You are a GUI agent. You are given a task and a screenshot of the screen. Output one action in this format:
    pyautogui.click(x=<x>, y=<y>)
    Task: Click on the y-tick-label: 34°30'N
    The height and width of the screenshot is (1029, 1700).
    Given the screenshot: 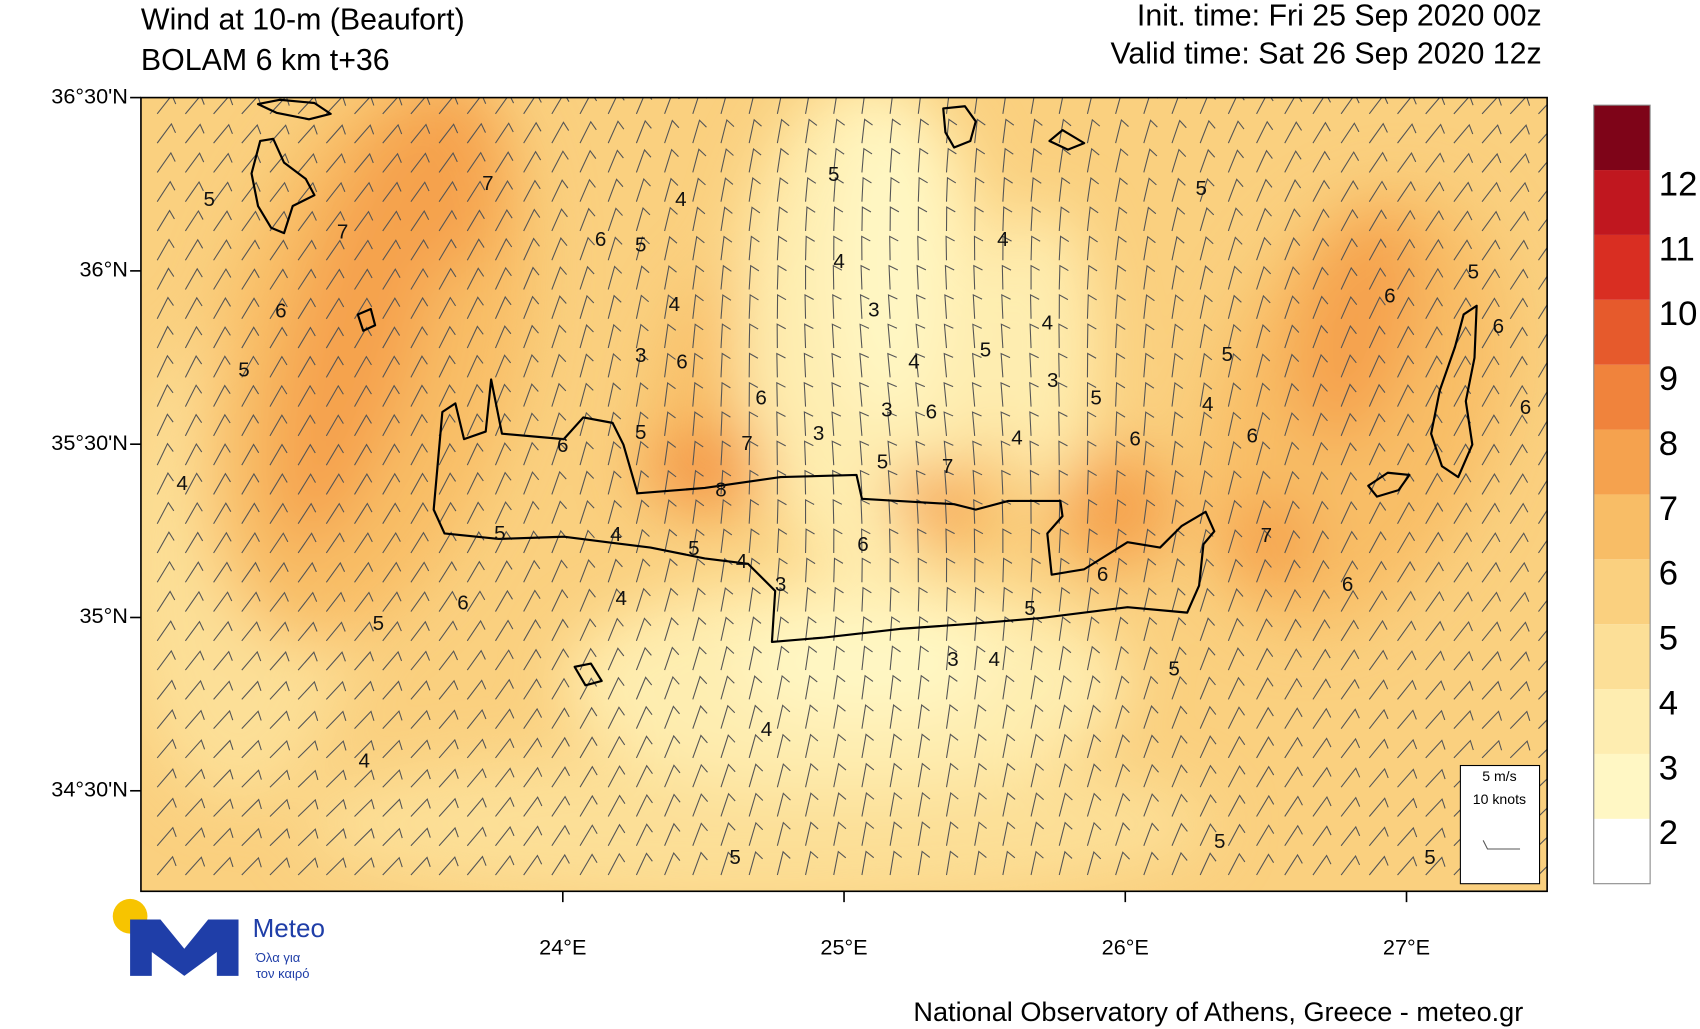 What is the action you would take?
    pyautogui.click(x=89, y=789)
    